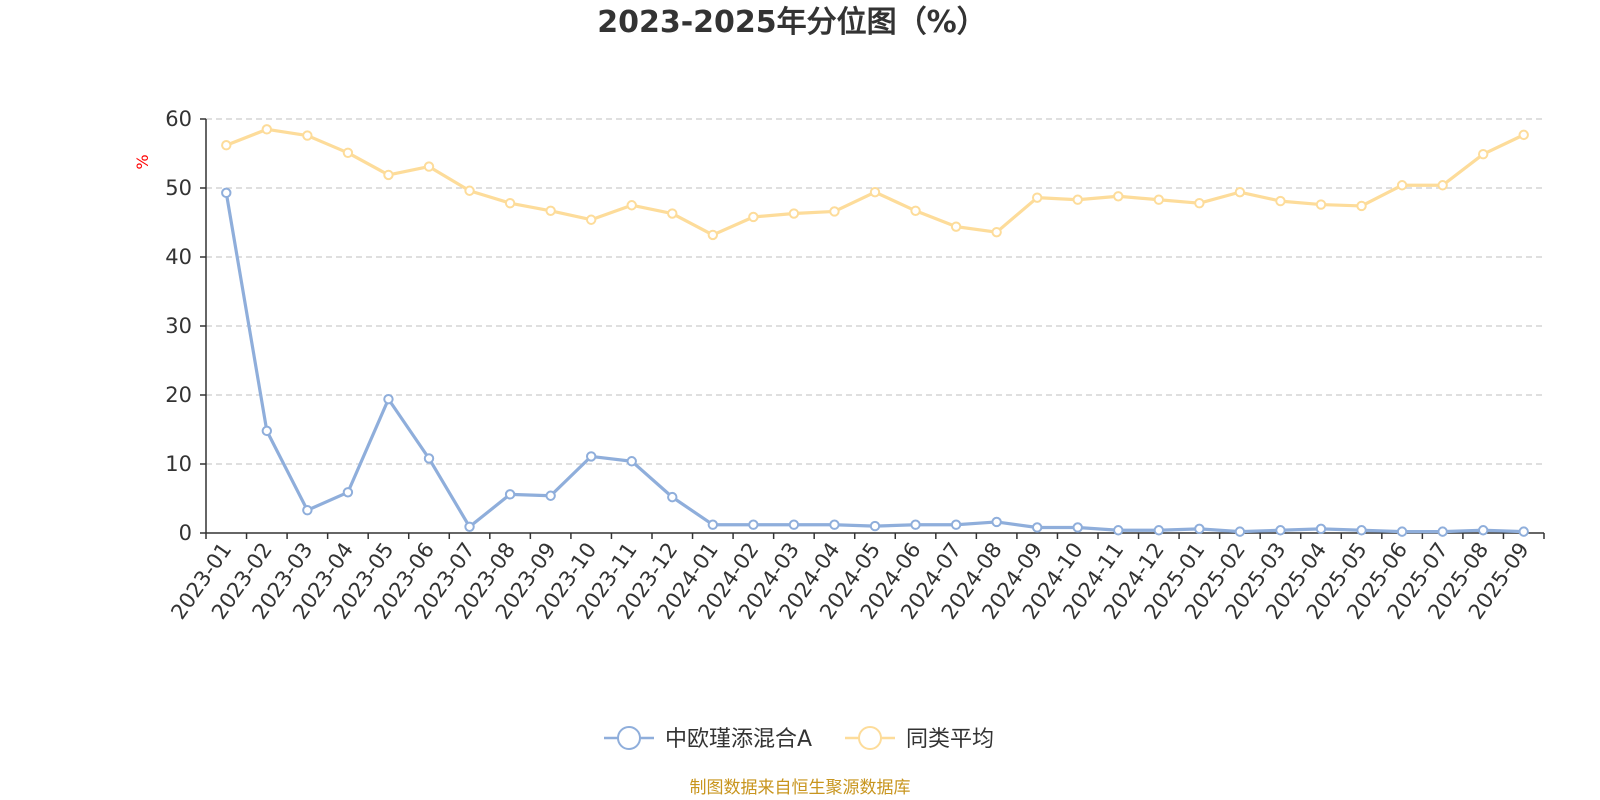  Describe the element at coordinates (800, 788) in the screenshot. I see `data-source-note: 制图数据来自恒生聚源数据库` at that location.